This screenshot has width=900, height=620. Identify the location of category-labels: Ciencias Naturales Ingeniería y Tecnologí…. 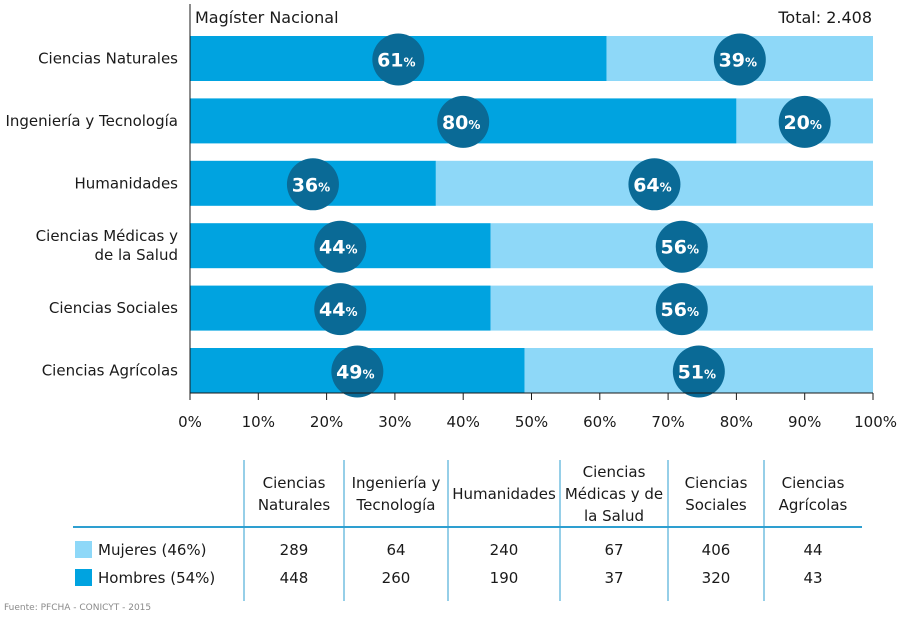
(91, 215).